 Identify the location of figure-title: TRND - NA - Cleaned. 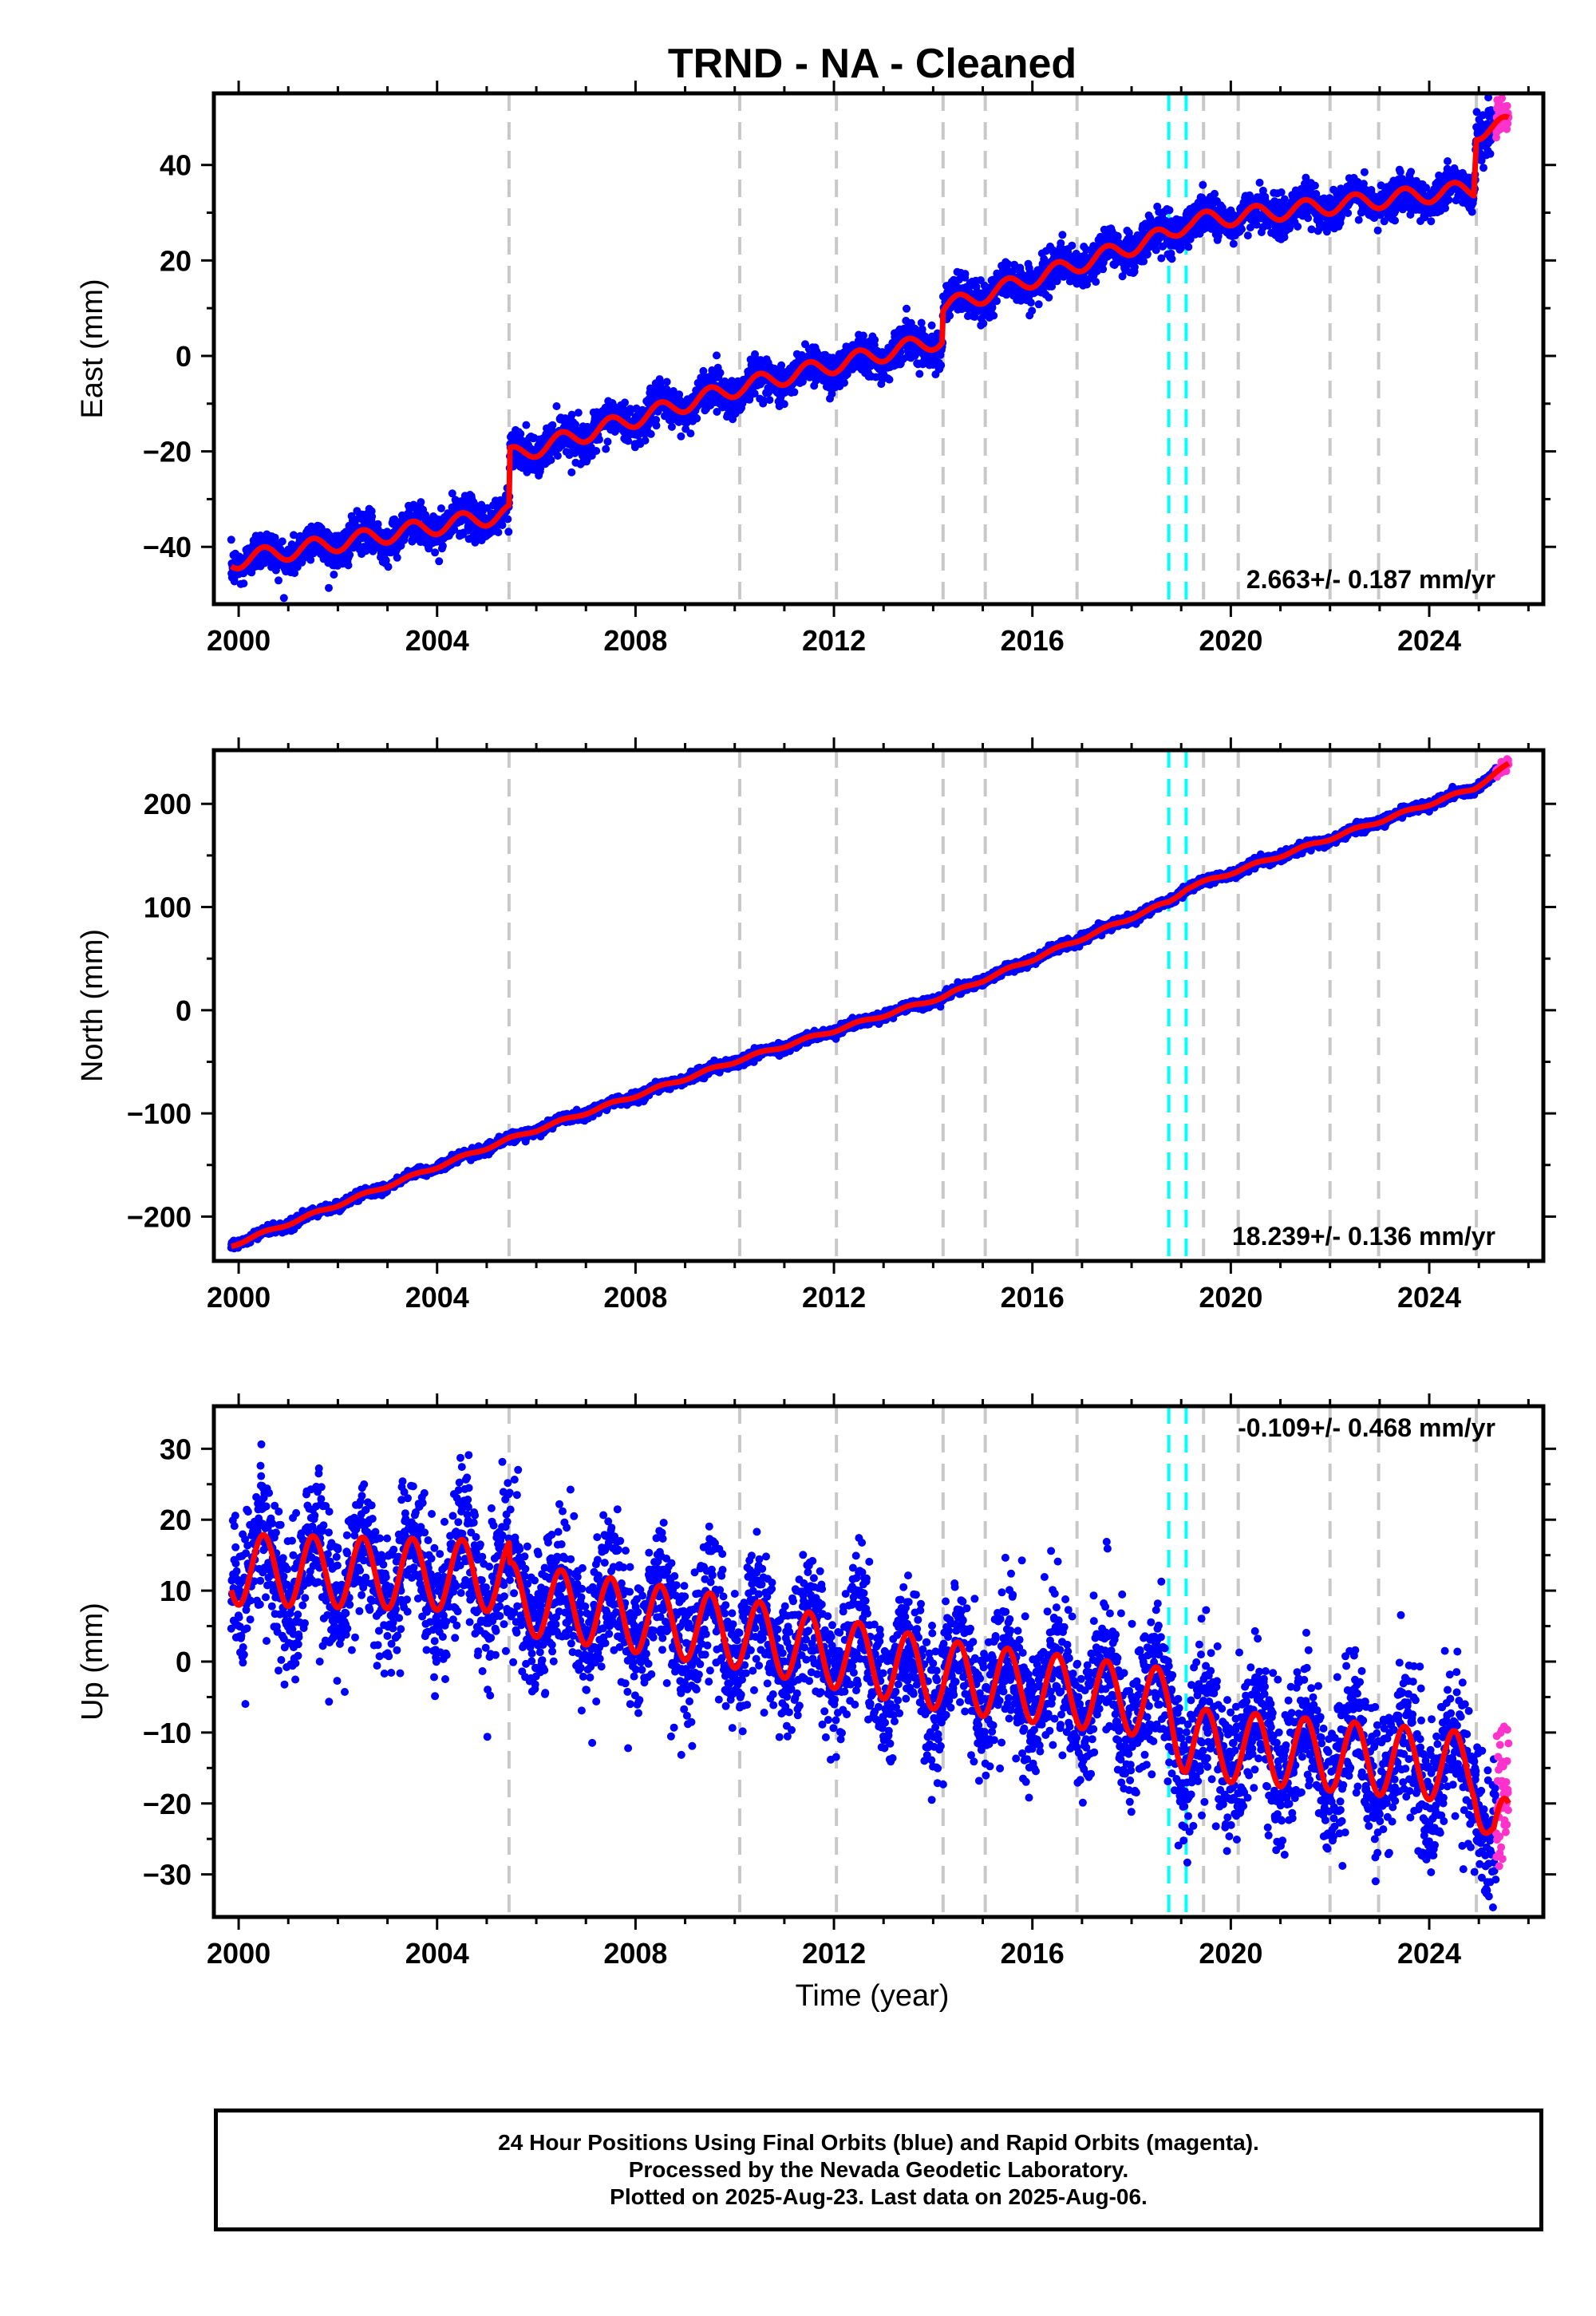
(873, 64).